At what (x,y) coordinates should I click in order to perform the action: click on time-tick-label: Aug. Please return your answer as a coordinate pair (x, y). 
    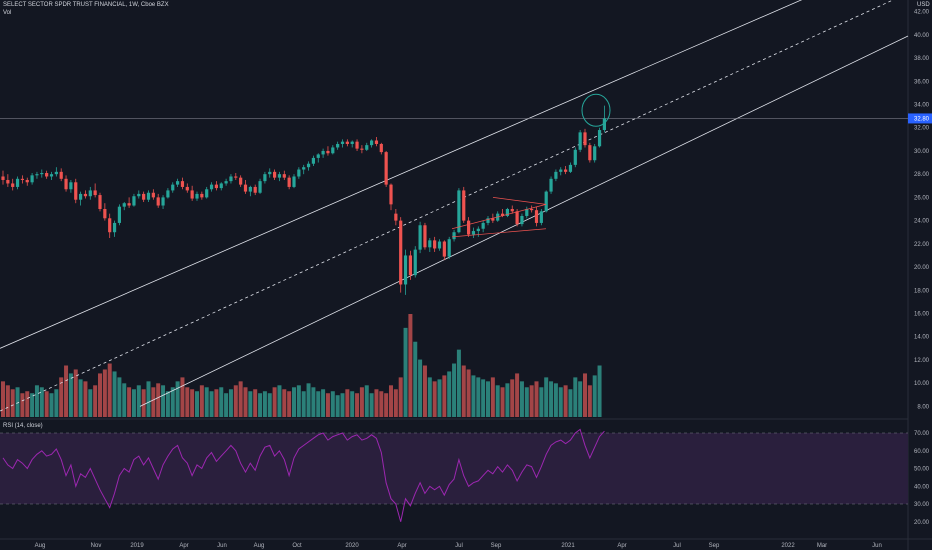
    Looking at the image, I should click on (40, 546).